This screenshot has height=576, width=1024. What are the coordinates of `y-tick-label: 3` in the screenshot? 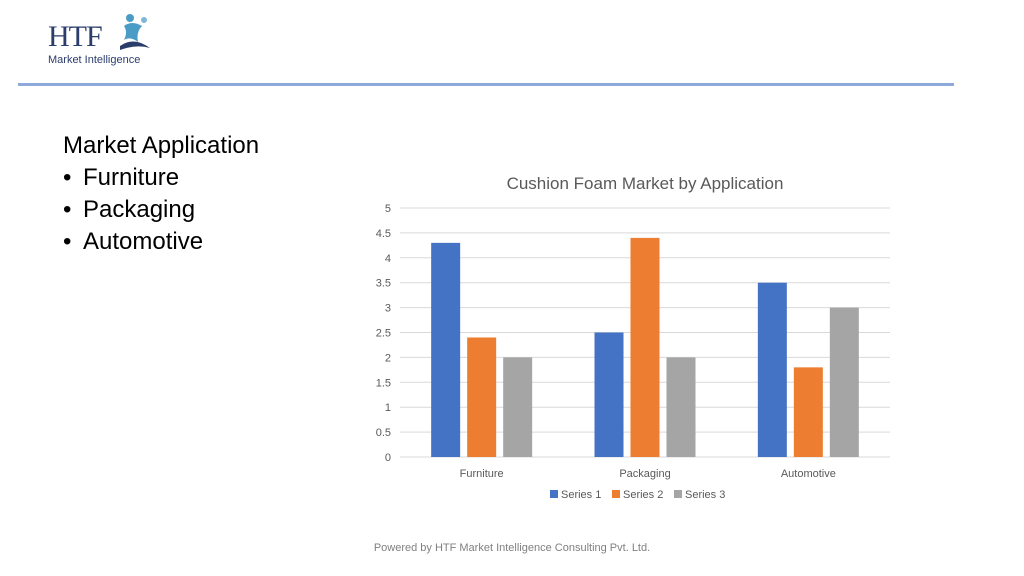 It's located at (388, 309).